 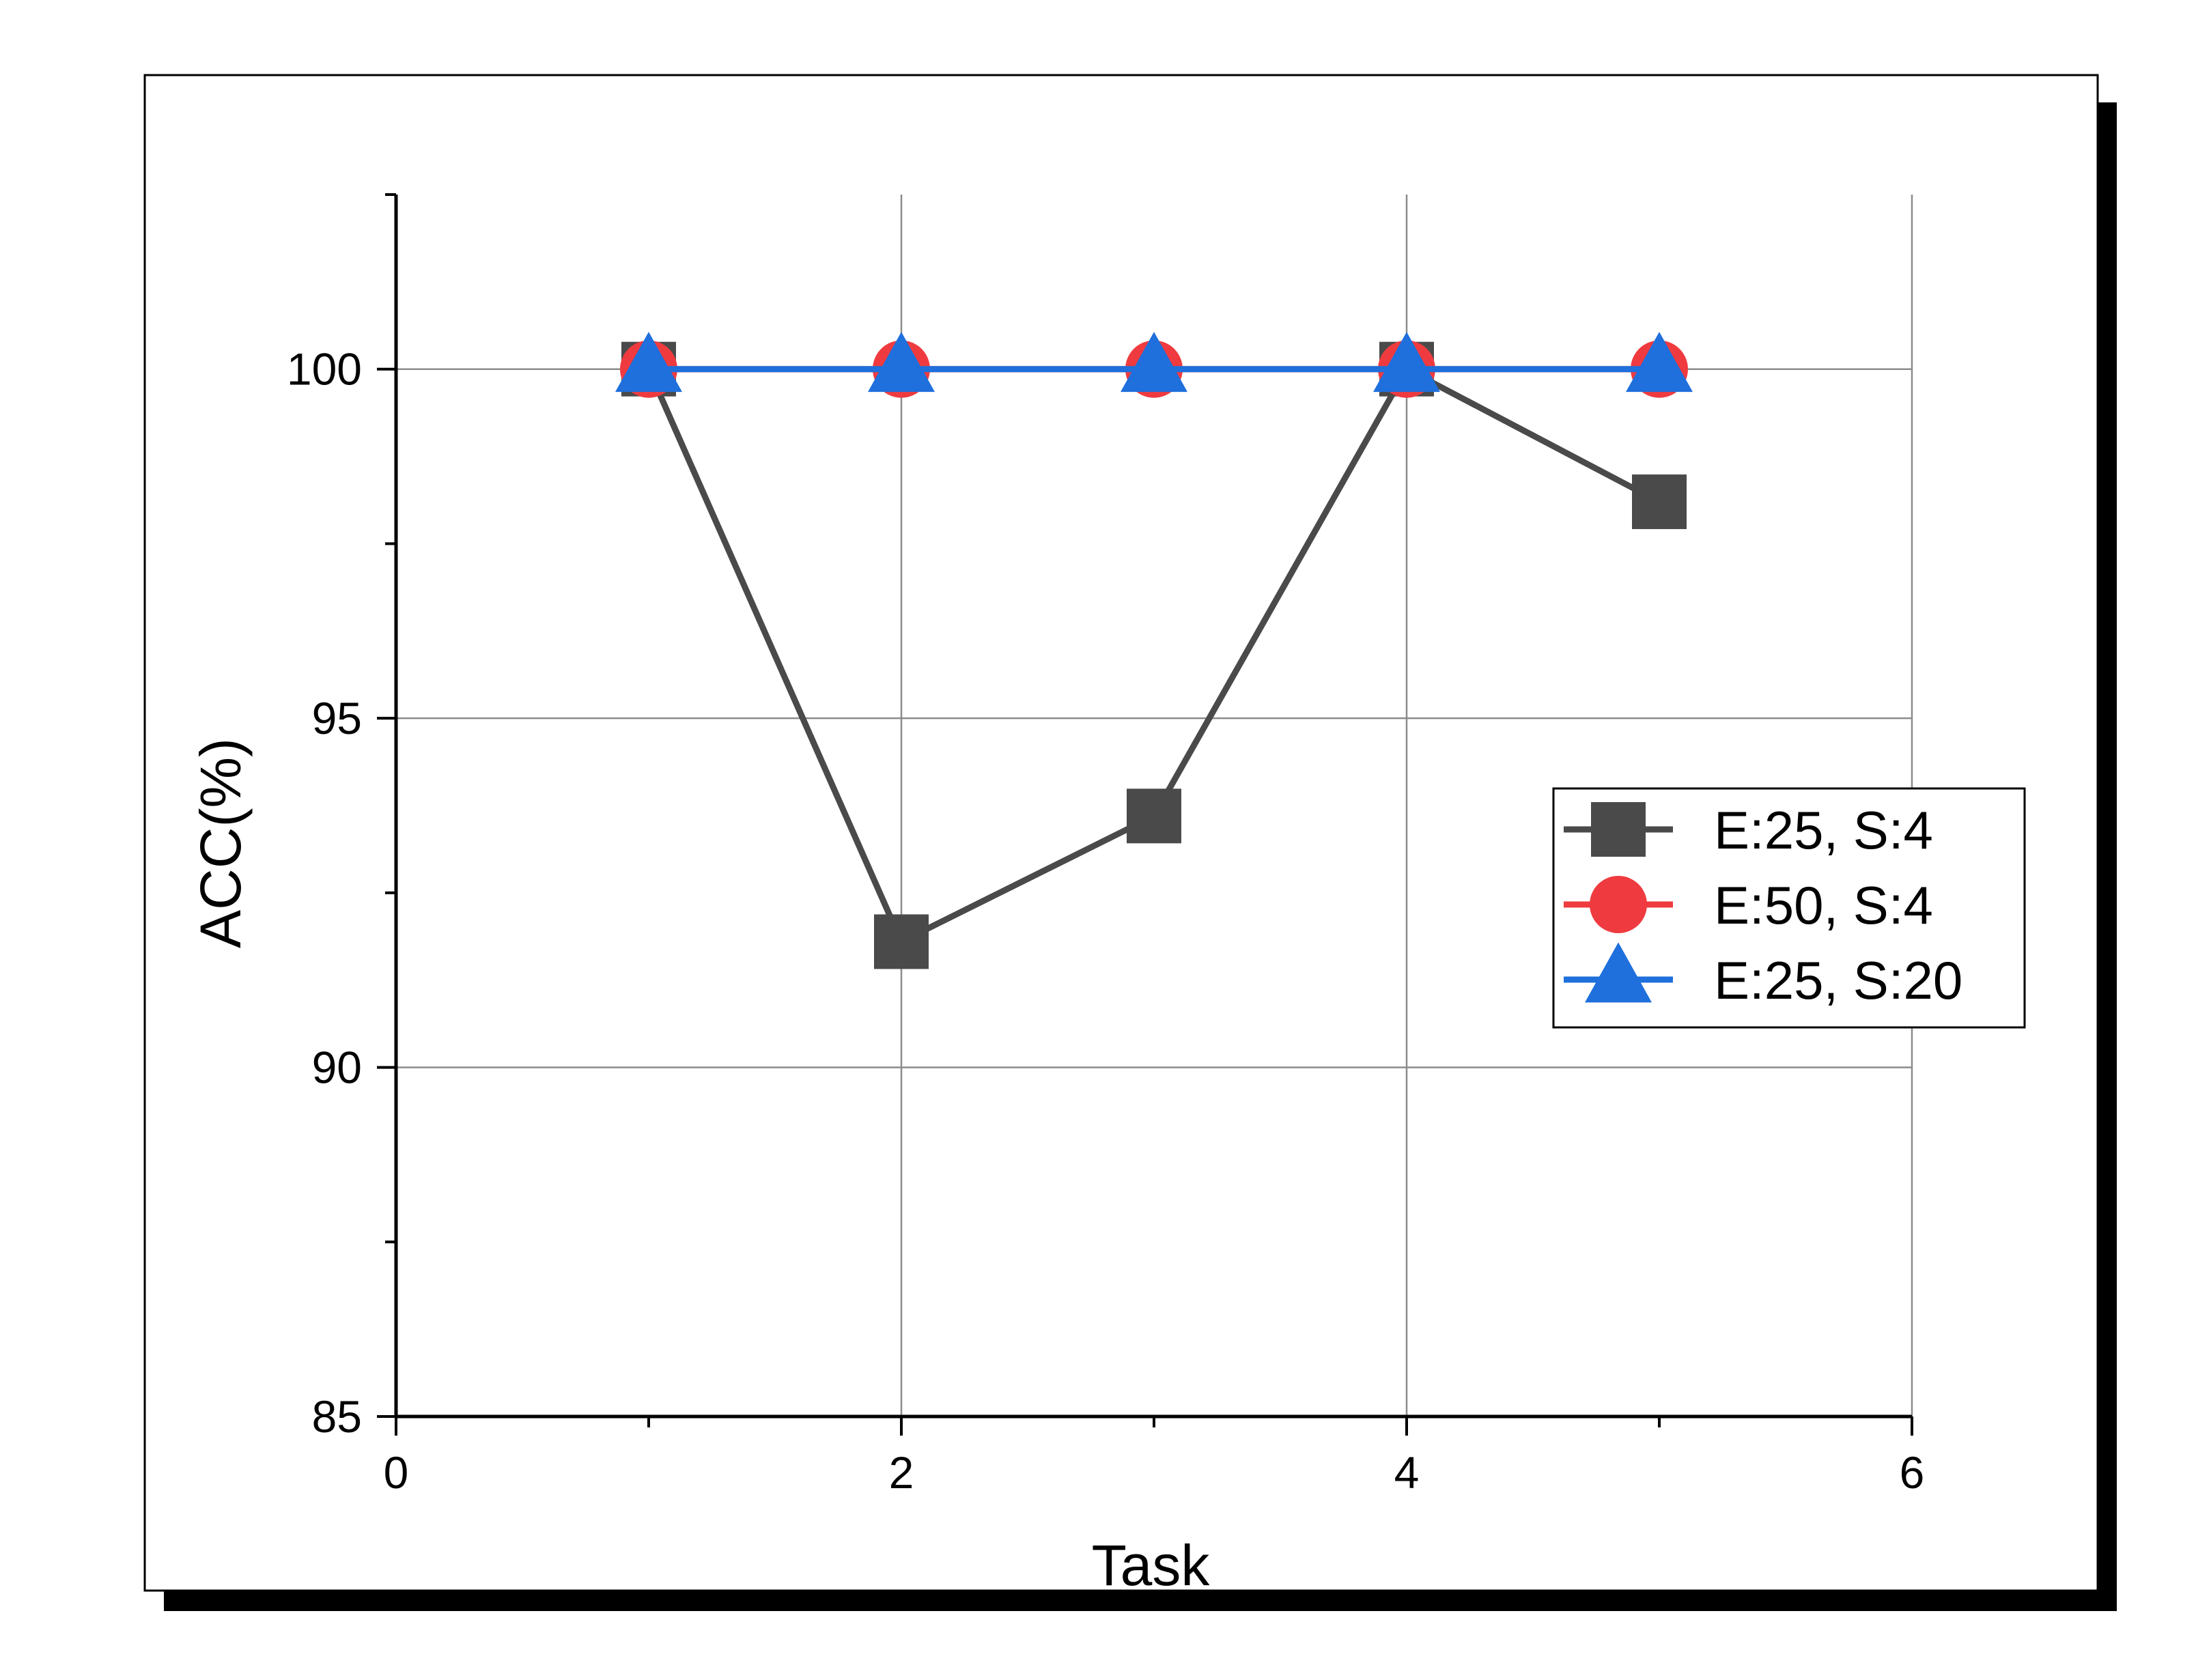 I want to click on x-tick-label: 4, so click(x=1407, y=1472).